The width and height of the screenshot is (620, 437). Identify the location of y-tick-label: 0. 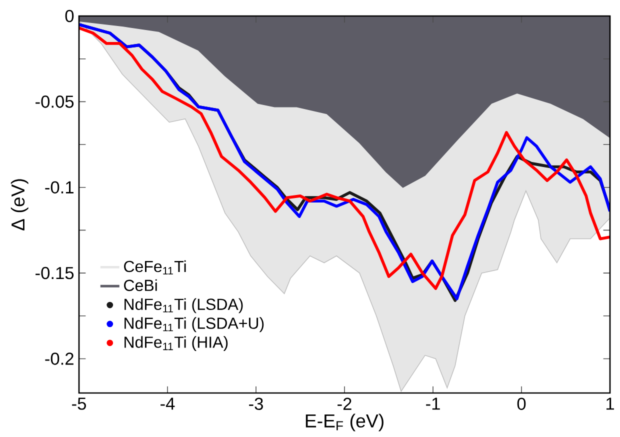
(69, 16).